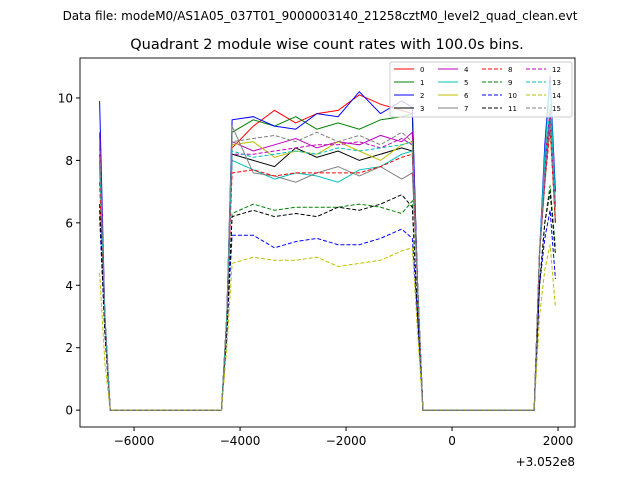 The image size is (640, 484). Describe the element at coordinates (69, 286) in the screenshot. I see `y-tick-label: 4` at that location.